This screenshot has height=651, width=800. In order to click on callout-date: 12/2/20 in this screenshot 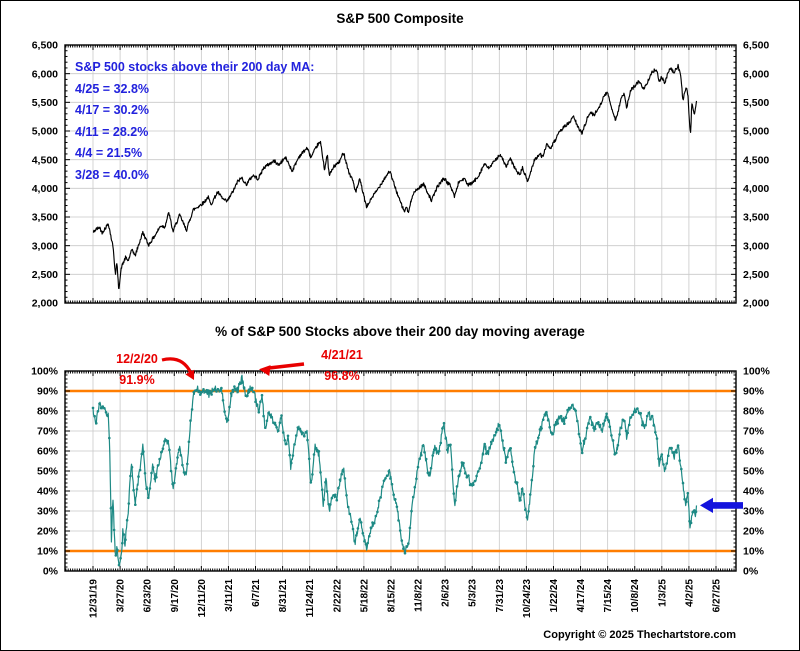, I will do `click(137, 359)`.